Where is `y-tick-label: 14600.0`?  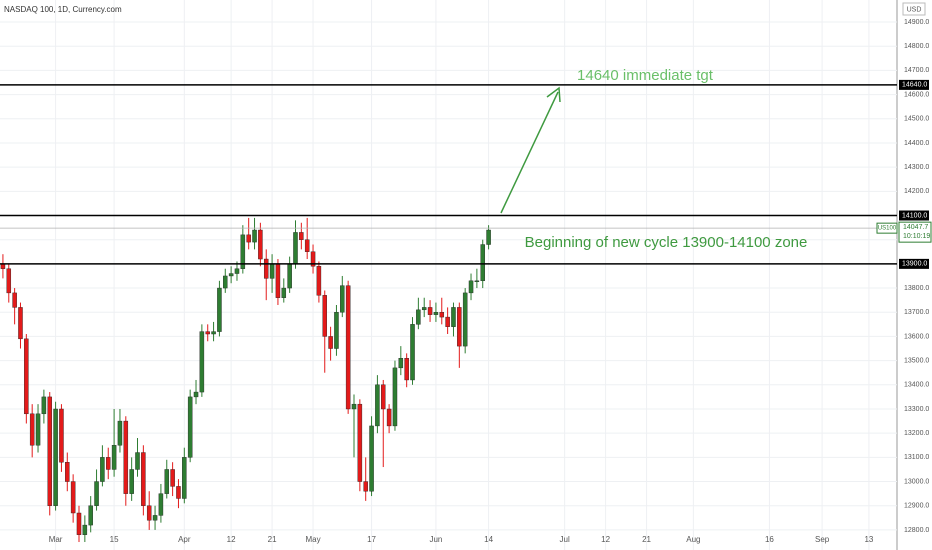 y-tick-label: 14600.0 is located at coordinates (916, 94).